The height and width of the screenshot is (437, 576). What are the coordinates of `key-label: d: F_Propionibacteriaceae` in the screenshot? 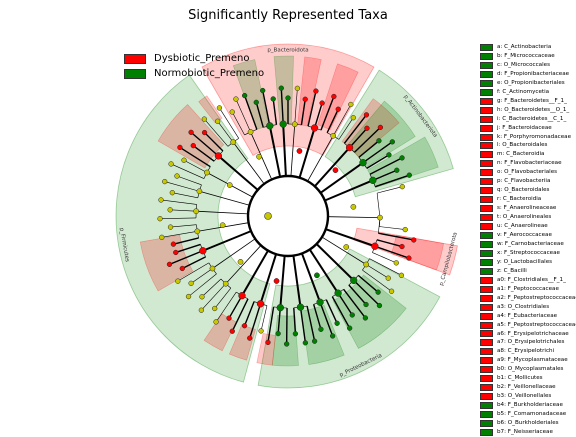 It's located at (533, 74).